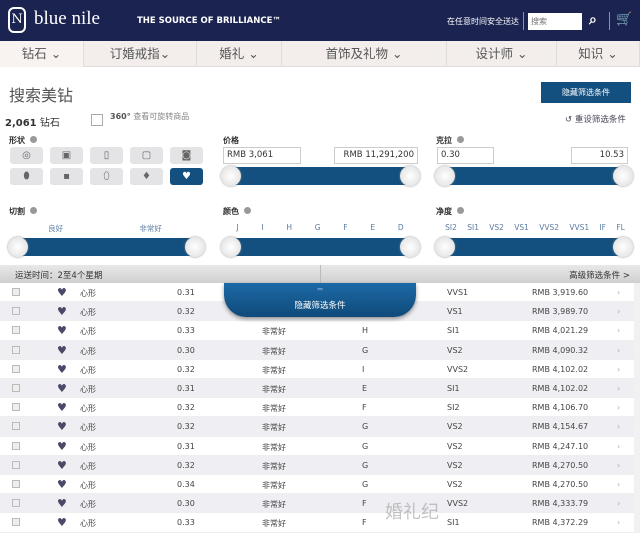 The image size is (640, 533). Describe the element at coordinates (320, 485) in the screenshot. I see `table-row: ♥ 心形 0.34 非常好 G VS2 RMB 4,270.50 ›` at that location.